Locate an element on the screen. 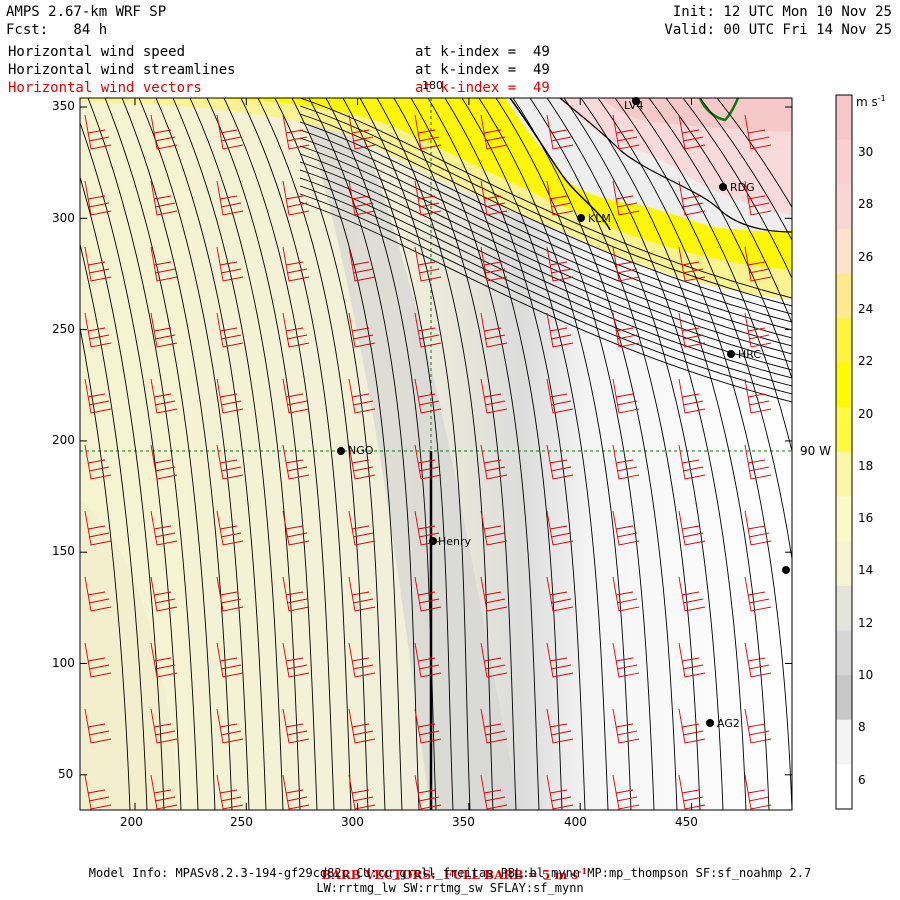  station-Henry is located at coordinates (433, 541).